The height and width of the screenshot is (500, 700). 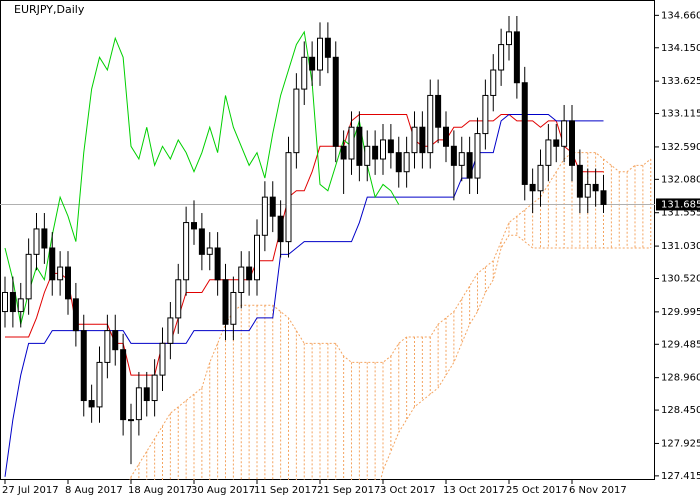 I want to click on x-tick-label: 11 Sep 2017, so click(x=285, y=490).